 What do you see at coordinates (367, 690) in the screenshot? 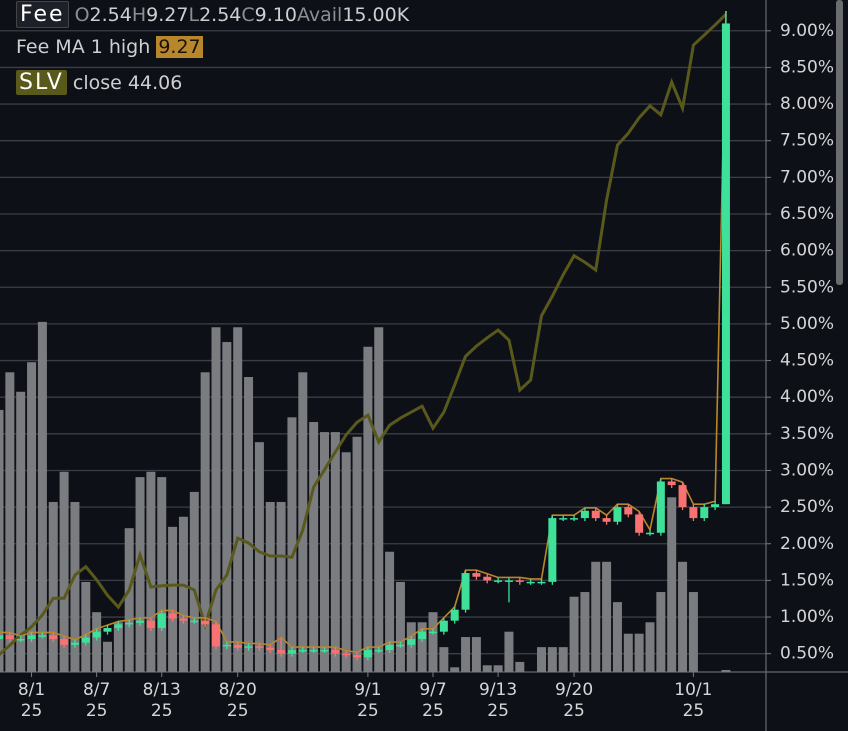
I see `x-tick-label: 9/1` at bounding box center [367, 690].